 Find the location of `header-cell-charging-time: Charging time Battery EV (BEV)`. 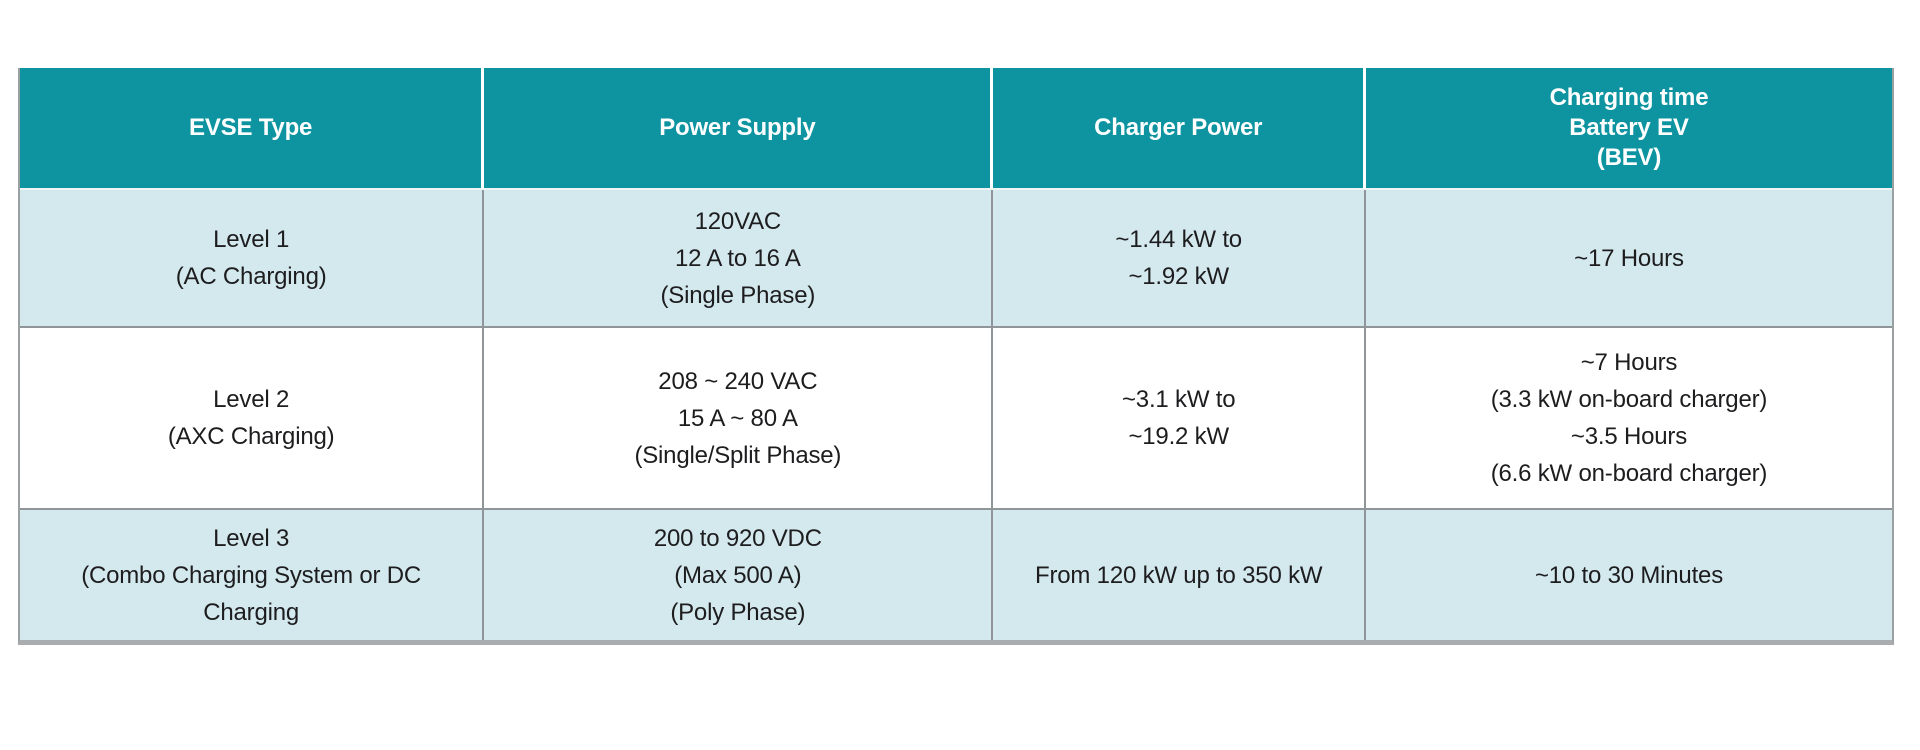

header-cell-charging-time: Charging time Battery EV (BEV) is located at coordinates (1628, 129).